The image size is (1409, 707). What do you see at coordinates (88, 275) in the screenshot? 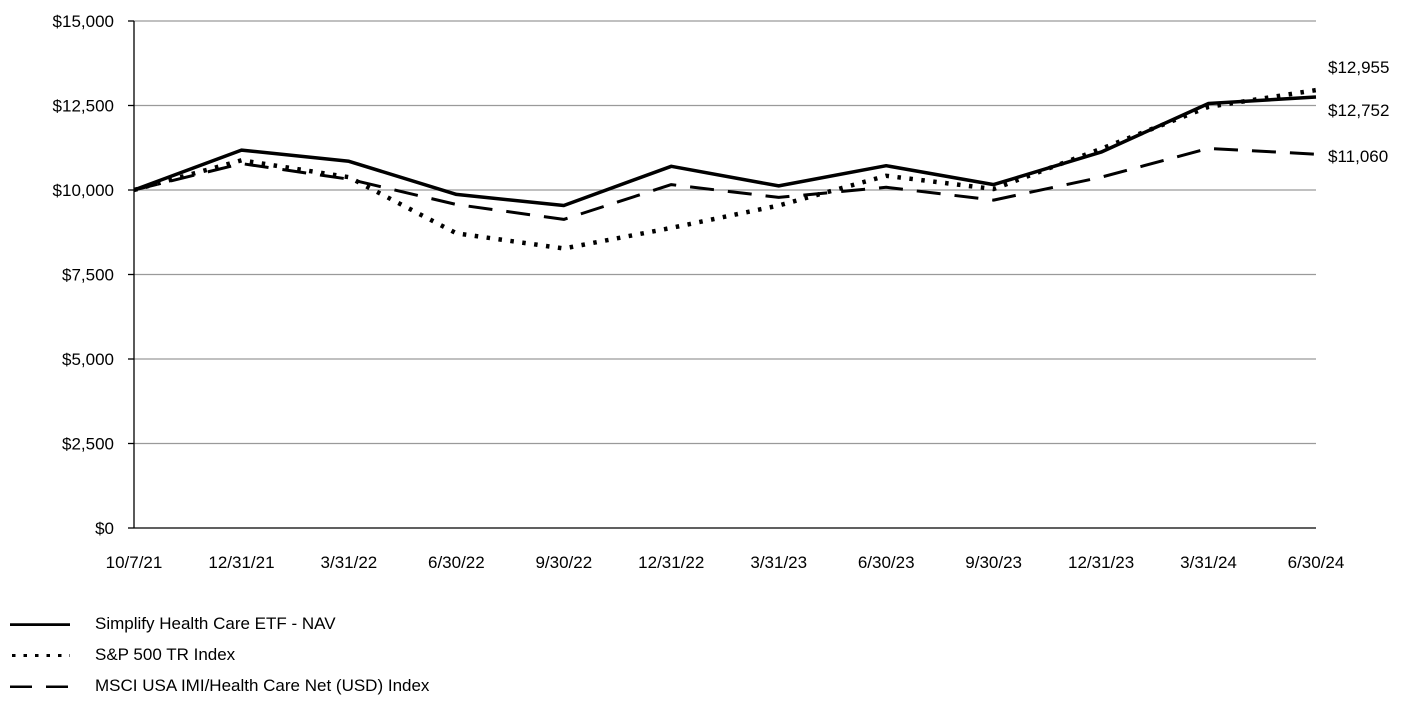
I see `y-tick-label: $7,500` at bounding box center [88, 275].